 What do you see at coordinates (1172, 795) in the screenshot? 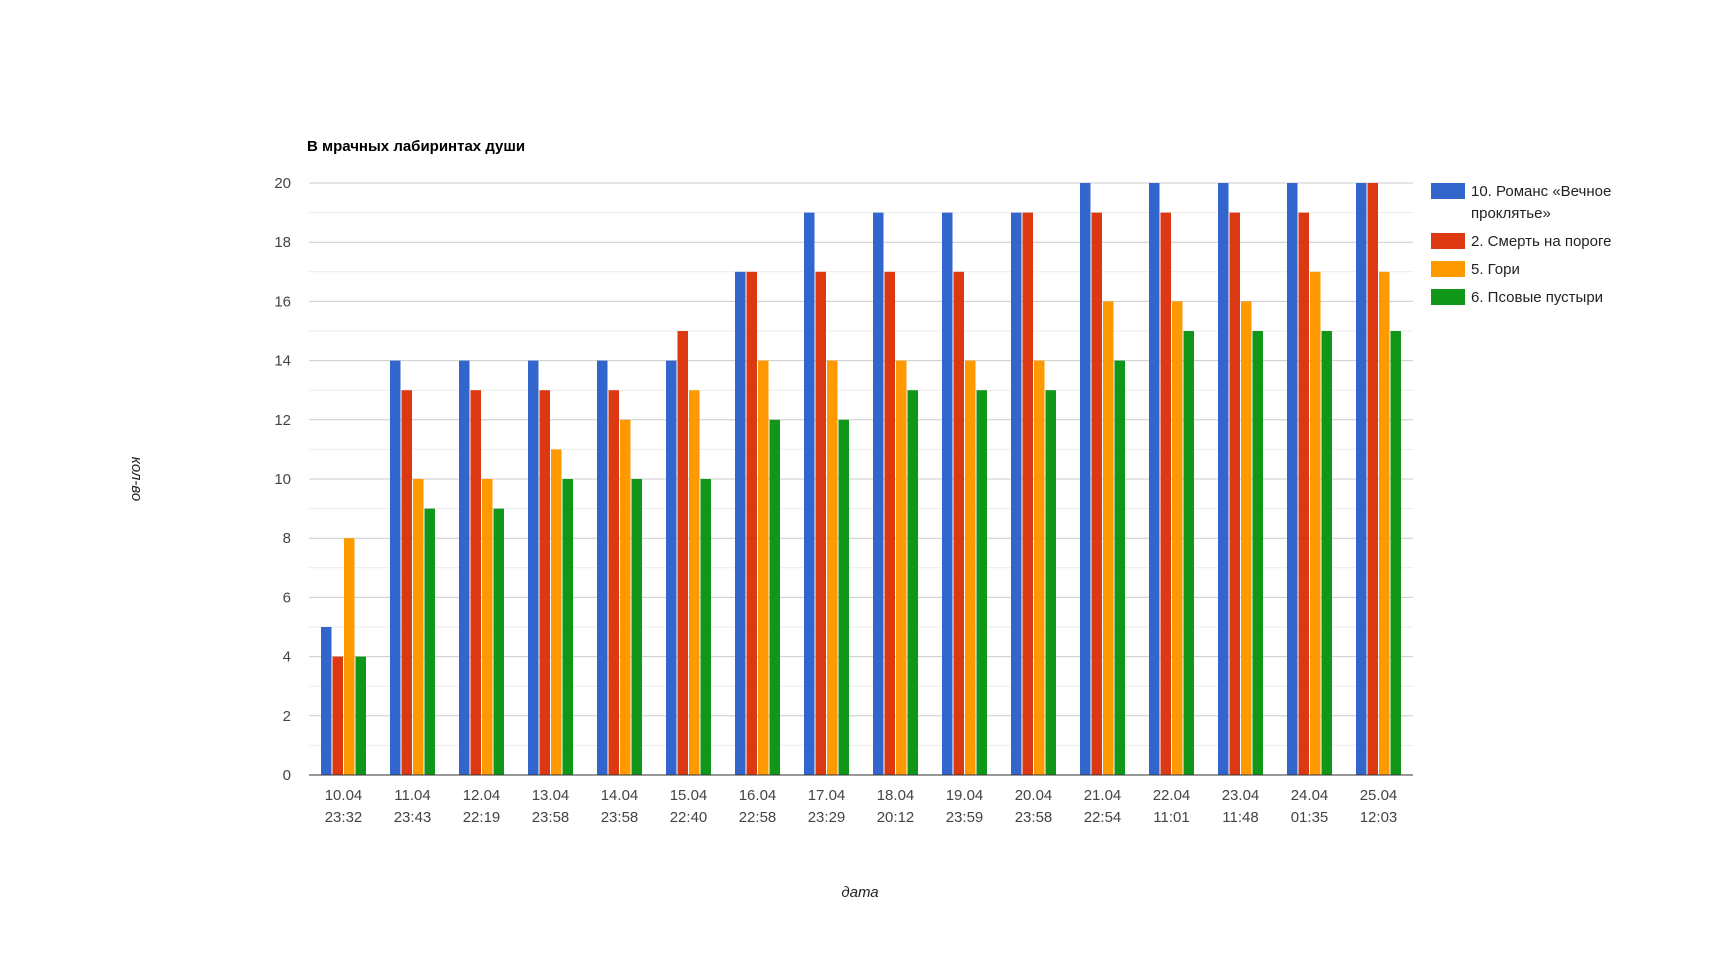
I see `x-tick-label: 22.04` at bounding box center [1172, 795].